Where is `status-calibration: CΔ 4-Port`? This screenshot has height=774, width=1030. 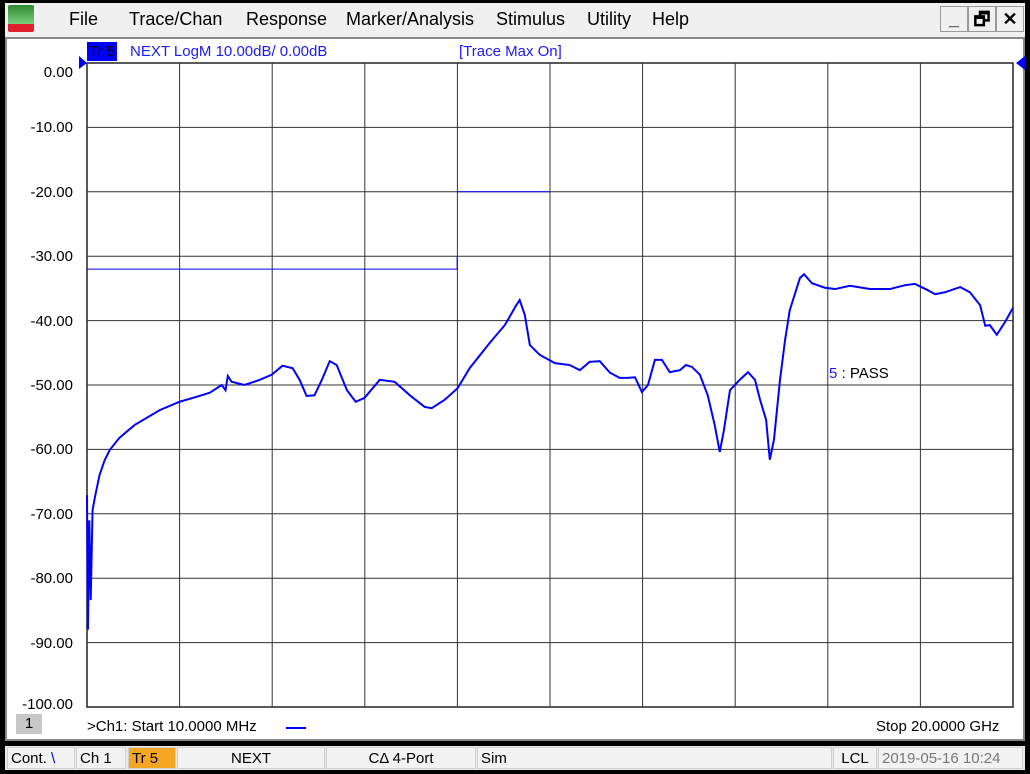 status-calibration: CΔ 4-Port is located at coordinates (401, 758).